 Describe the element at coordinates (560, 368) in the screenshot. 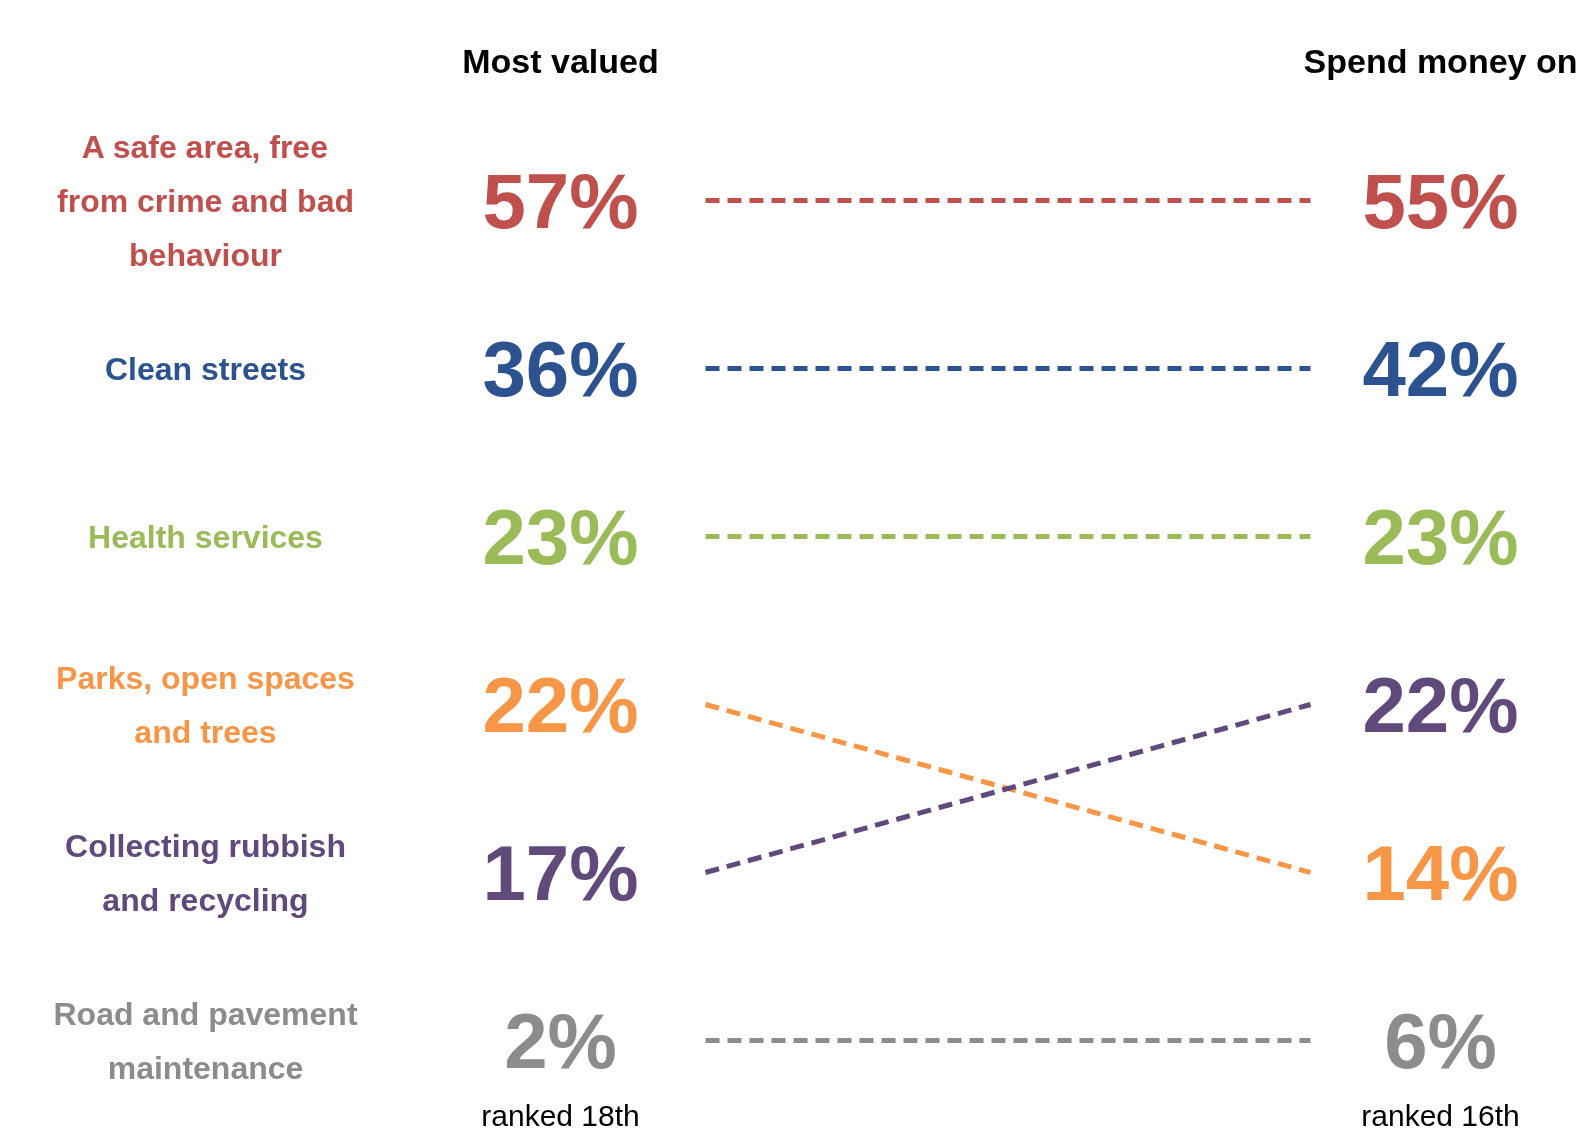

I see `data-label: 36%` at that location.